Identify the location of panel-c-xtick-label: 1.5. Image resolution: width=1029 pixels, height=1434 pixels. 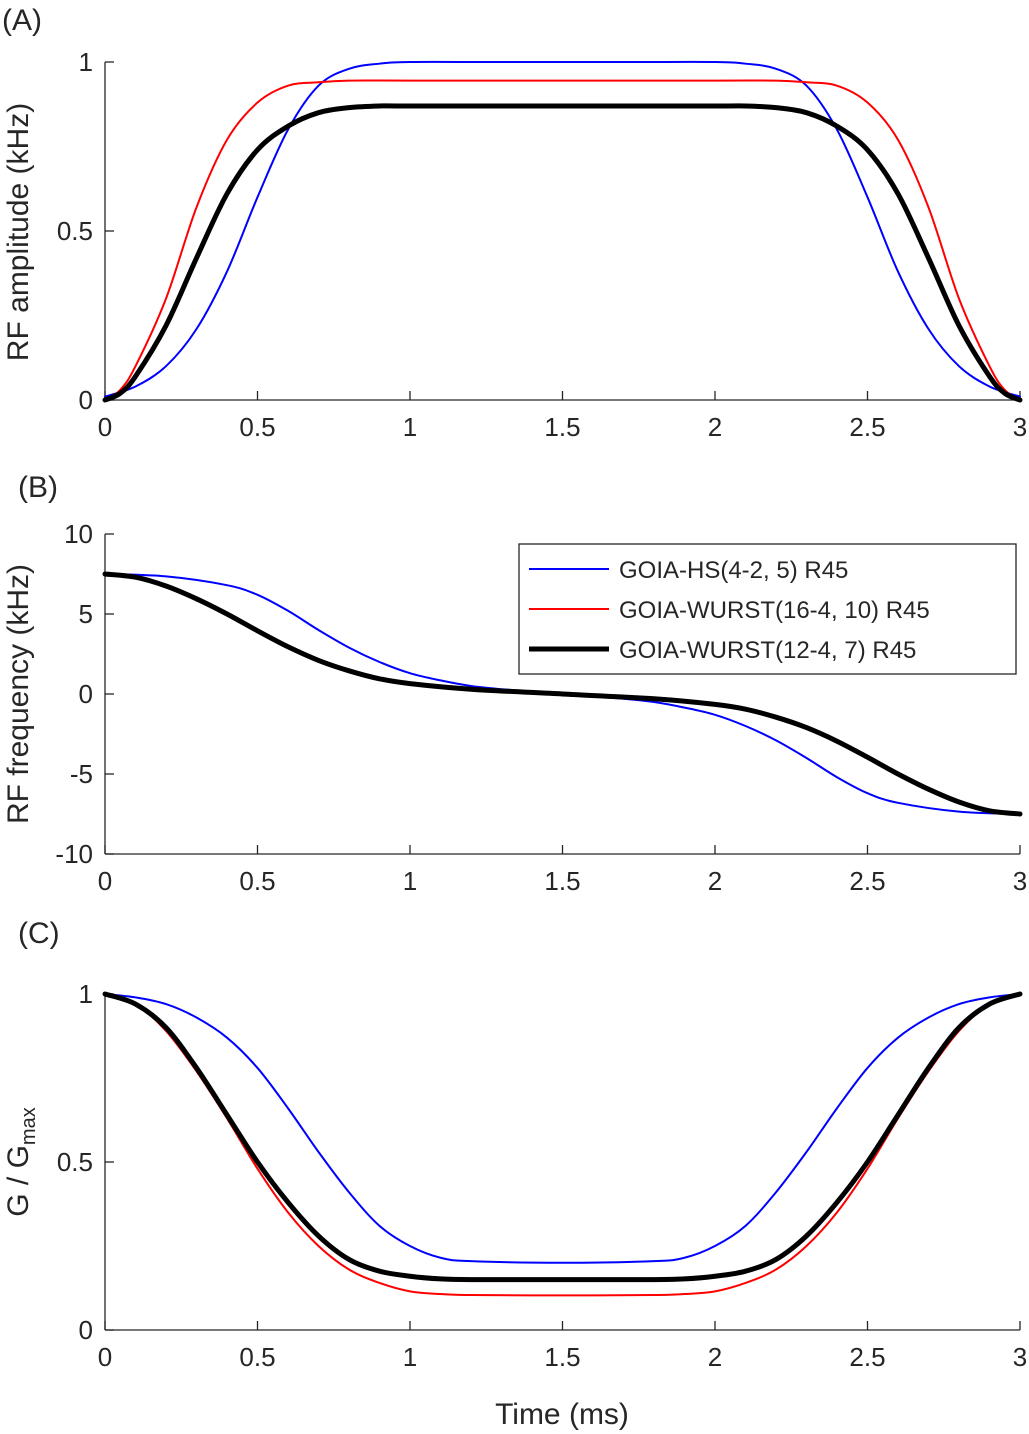
(562, 1357).